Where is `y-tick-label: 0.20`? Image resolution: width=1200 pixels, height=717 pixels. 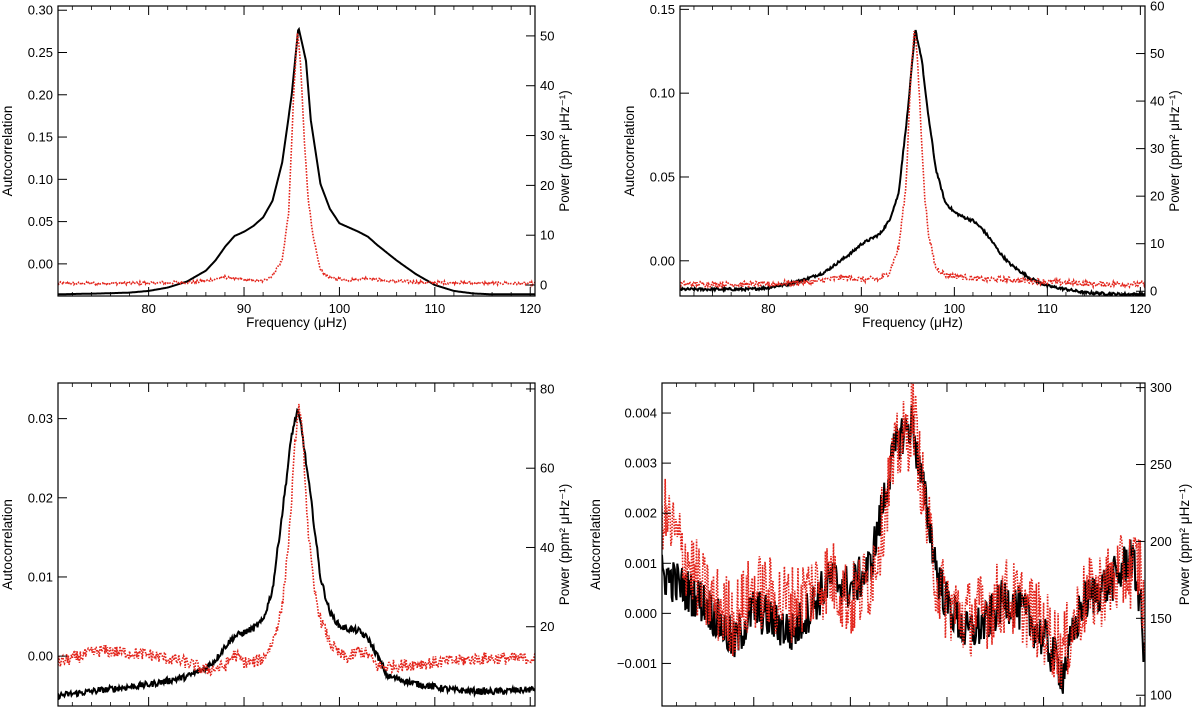 y-tick-label: 0.20 is located at coordinates (40, 94).